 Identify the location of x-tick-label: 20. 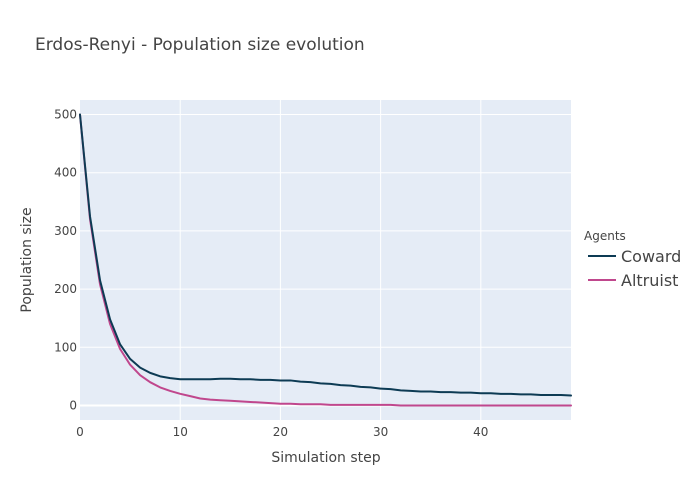
(280, 432).